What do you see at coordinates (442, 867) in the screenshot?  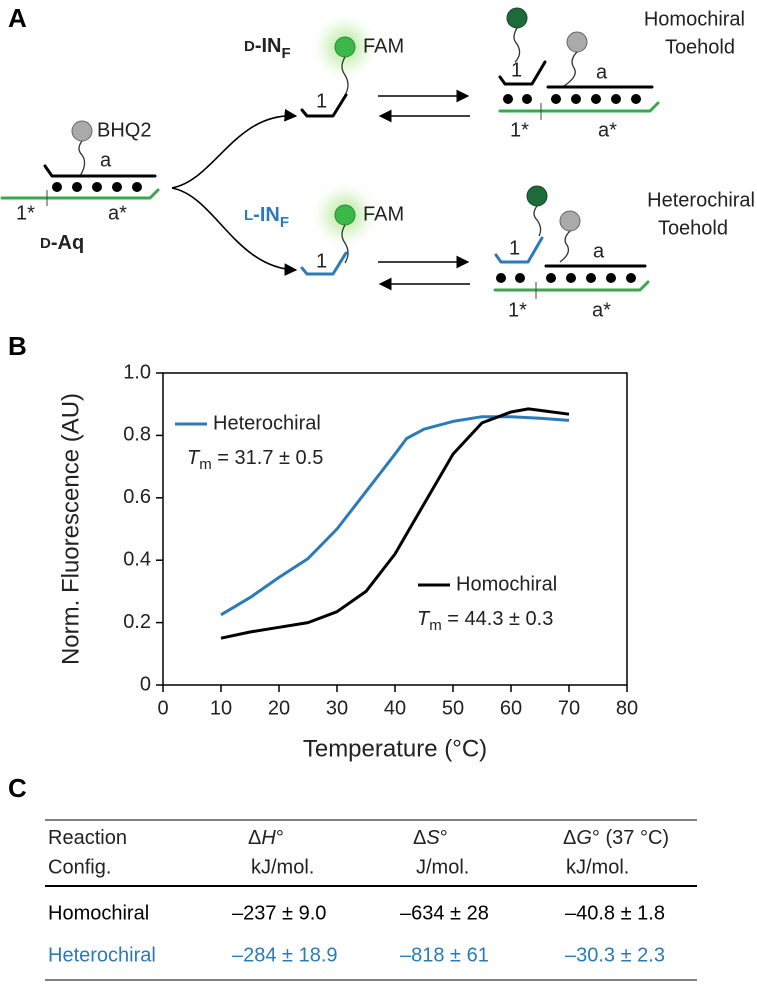 I see `header-unit: J/mol.` at bounding box center [442, 867].